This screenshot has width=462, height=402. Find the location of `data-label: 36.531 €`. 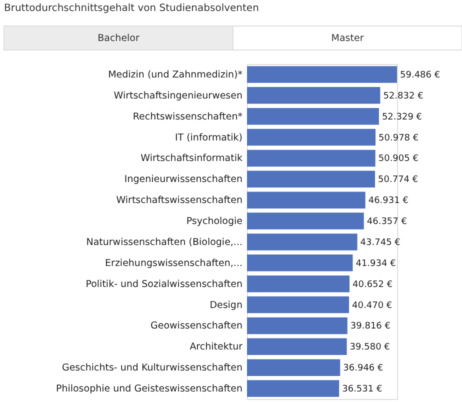

data-label: 36.531 € is located at coordinates (362, 389).